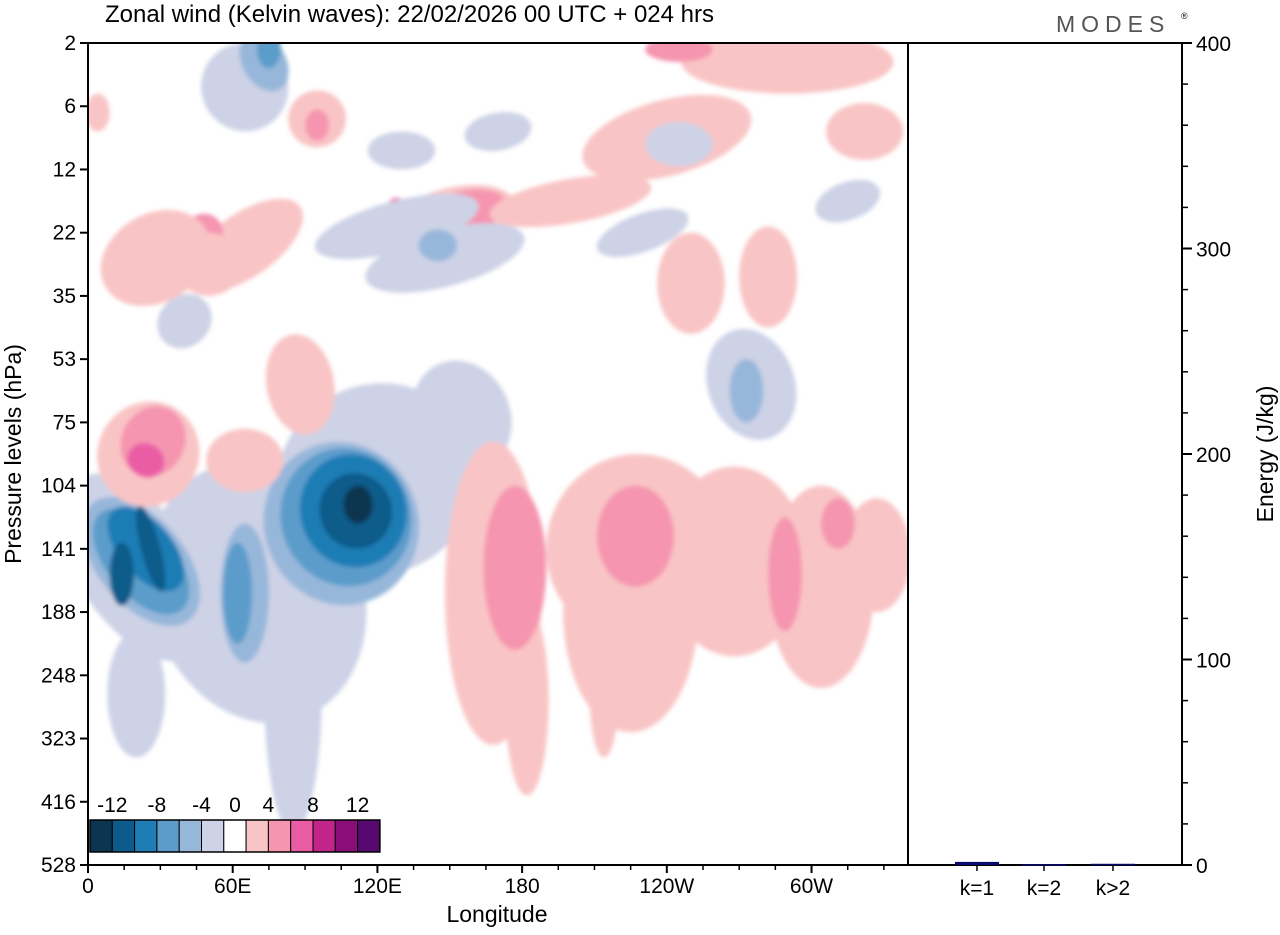 This screenshot has width=1280, height=935. Describe the element at coordinates (1265, 454) in the screenshot. I see `energy-axis-label: Energy (J/kg)` at that location.